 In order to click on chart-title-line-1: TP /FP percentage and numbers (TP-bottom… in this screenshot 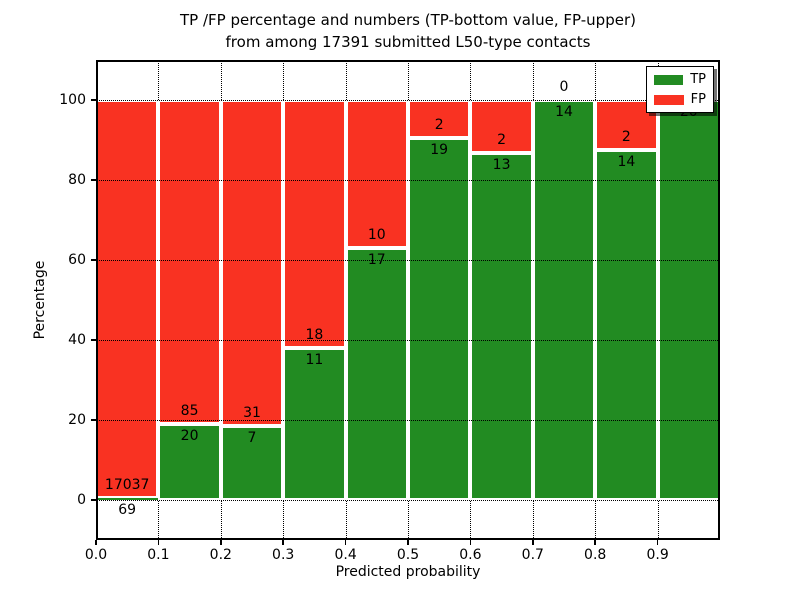, I will do `click(408, 20)`.